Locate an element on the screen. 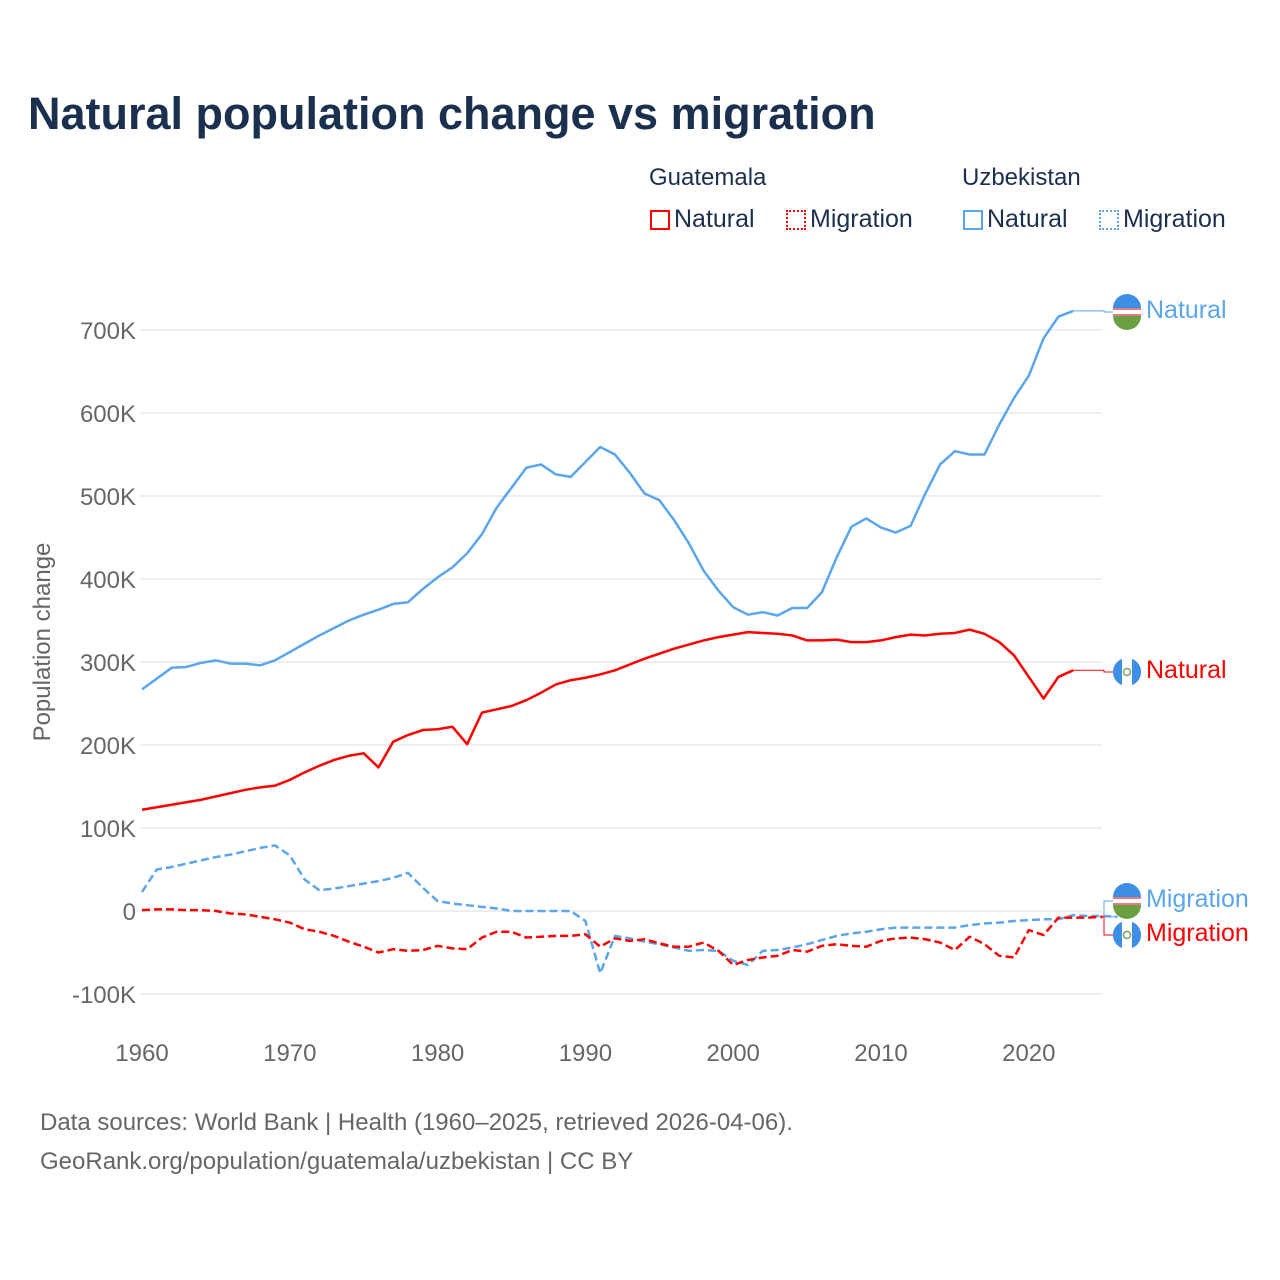 The width and height of the screenshot is (1280, 1280). y-tick-label: 600K is located at coordinates (108, 414).